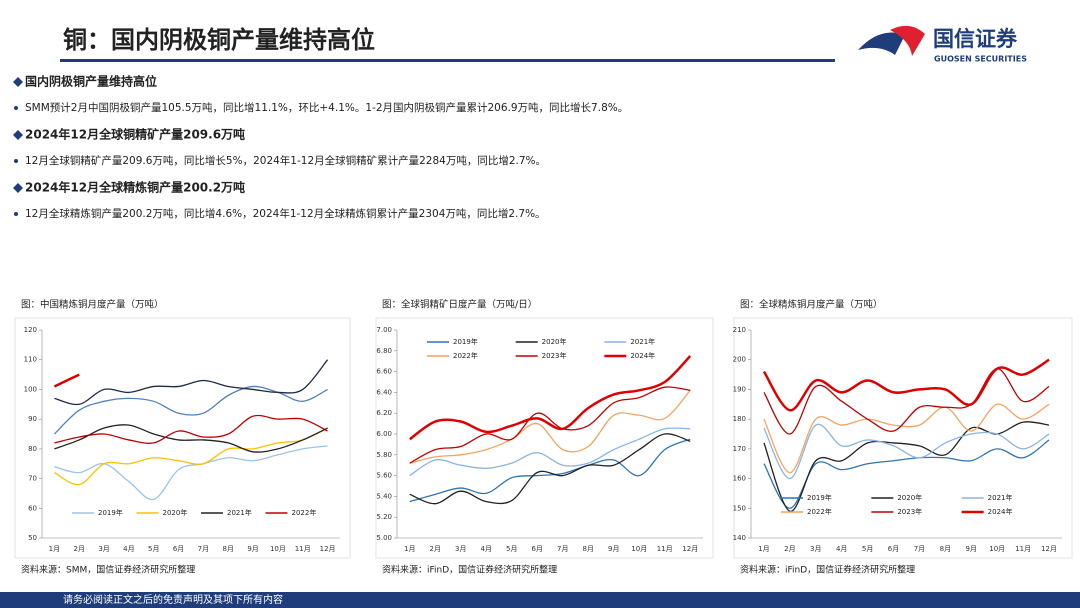 The height and width of the screenshot is (608, 1080). I want to click on dot-bullet, so click(16, 214).